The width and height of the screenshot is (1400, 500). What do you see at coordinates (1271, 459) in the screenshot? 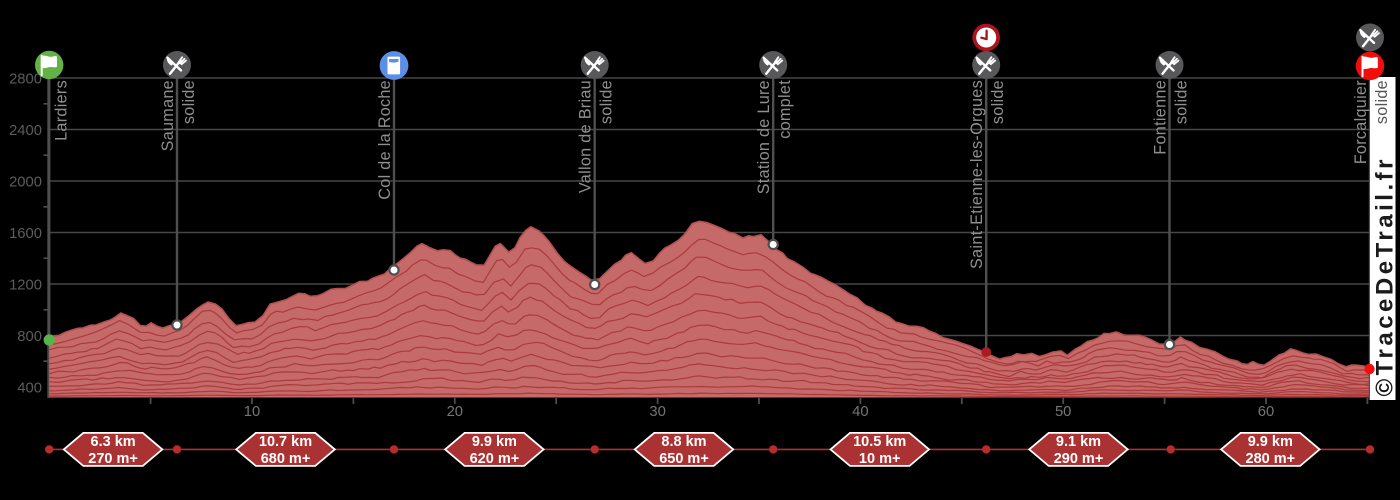
I see `svg-text: 280 m+` at bounding box center [1271, 459].